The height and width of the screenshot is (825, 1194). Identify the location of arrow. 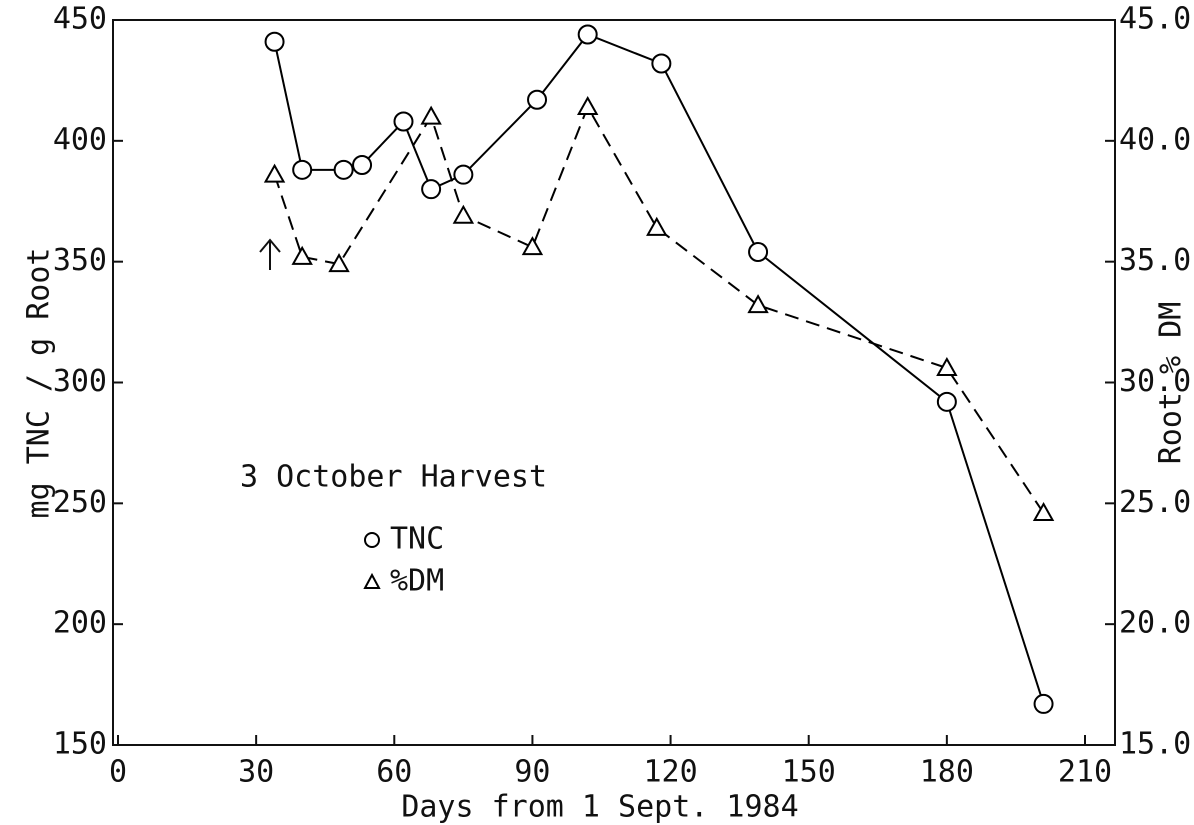
(270, 254).